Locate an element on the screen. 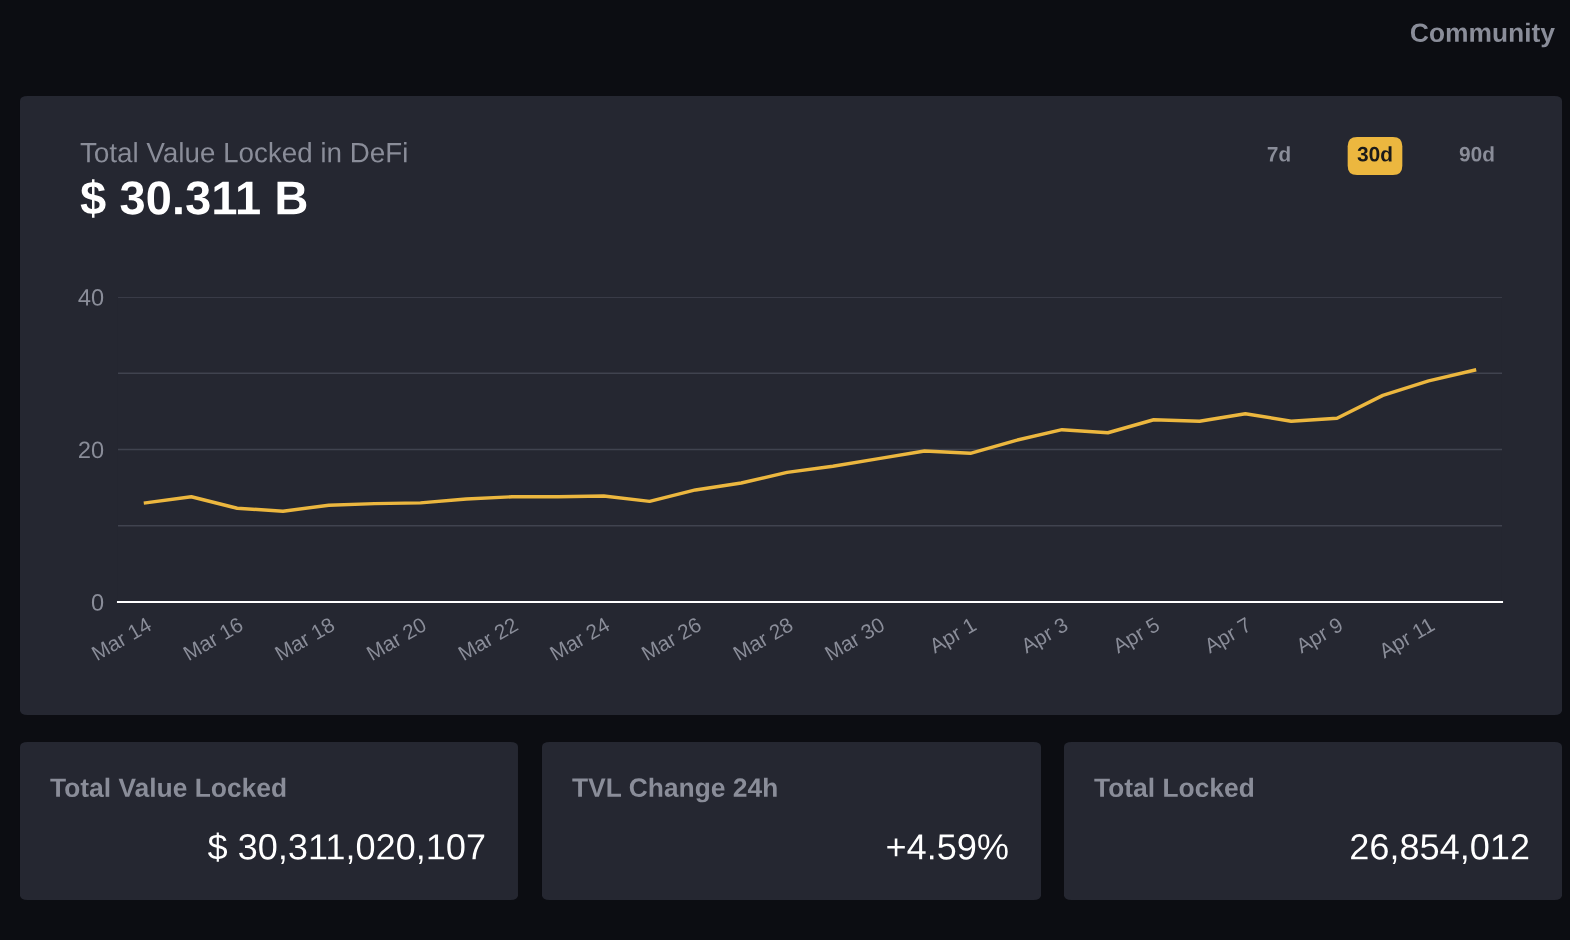 Image resolution: width=1570 pixels, height=940 pixels. x-tick-label: Apr 7 is located at coordinates (1228, 637).